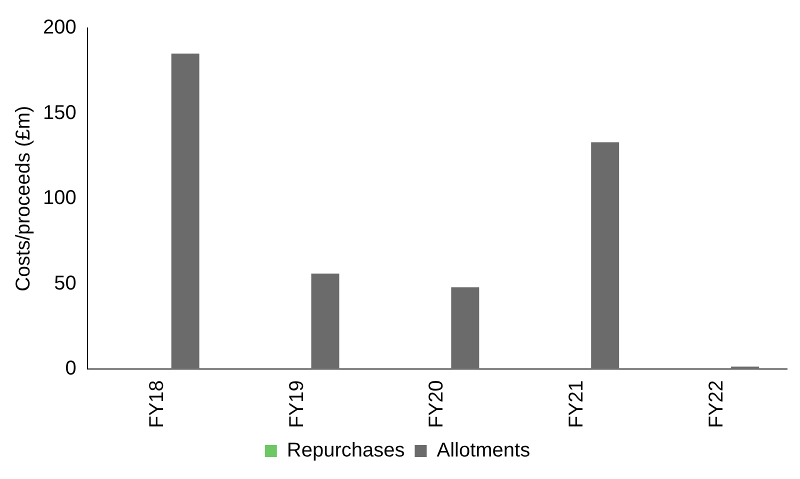 The width and height of the screenshot is (800, 479). What do you see at coordinates (23, 199) in the screenshot?
I see `y-axis-title: Costs/proceeds (£m)` at bounding box center [23, 199].